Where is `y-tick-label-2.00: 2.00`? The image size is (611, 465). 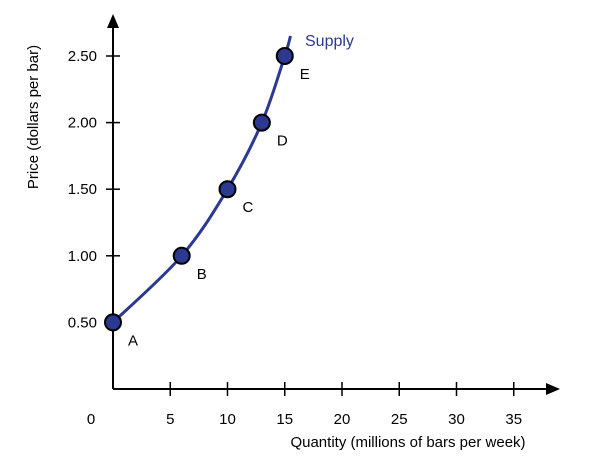 y-tick-label-2.00: 2.00 is located at coordinates (82, 123).